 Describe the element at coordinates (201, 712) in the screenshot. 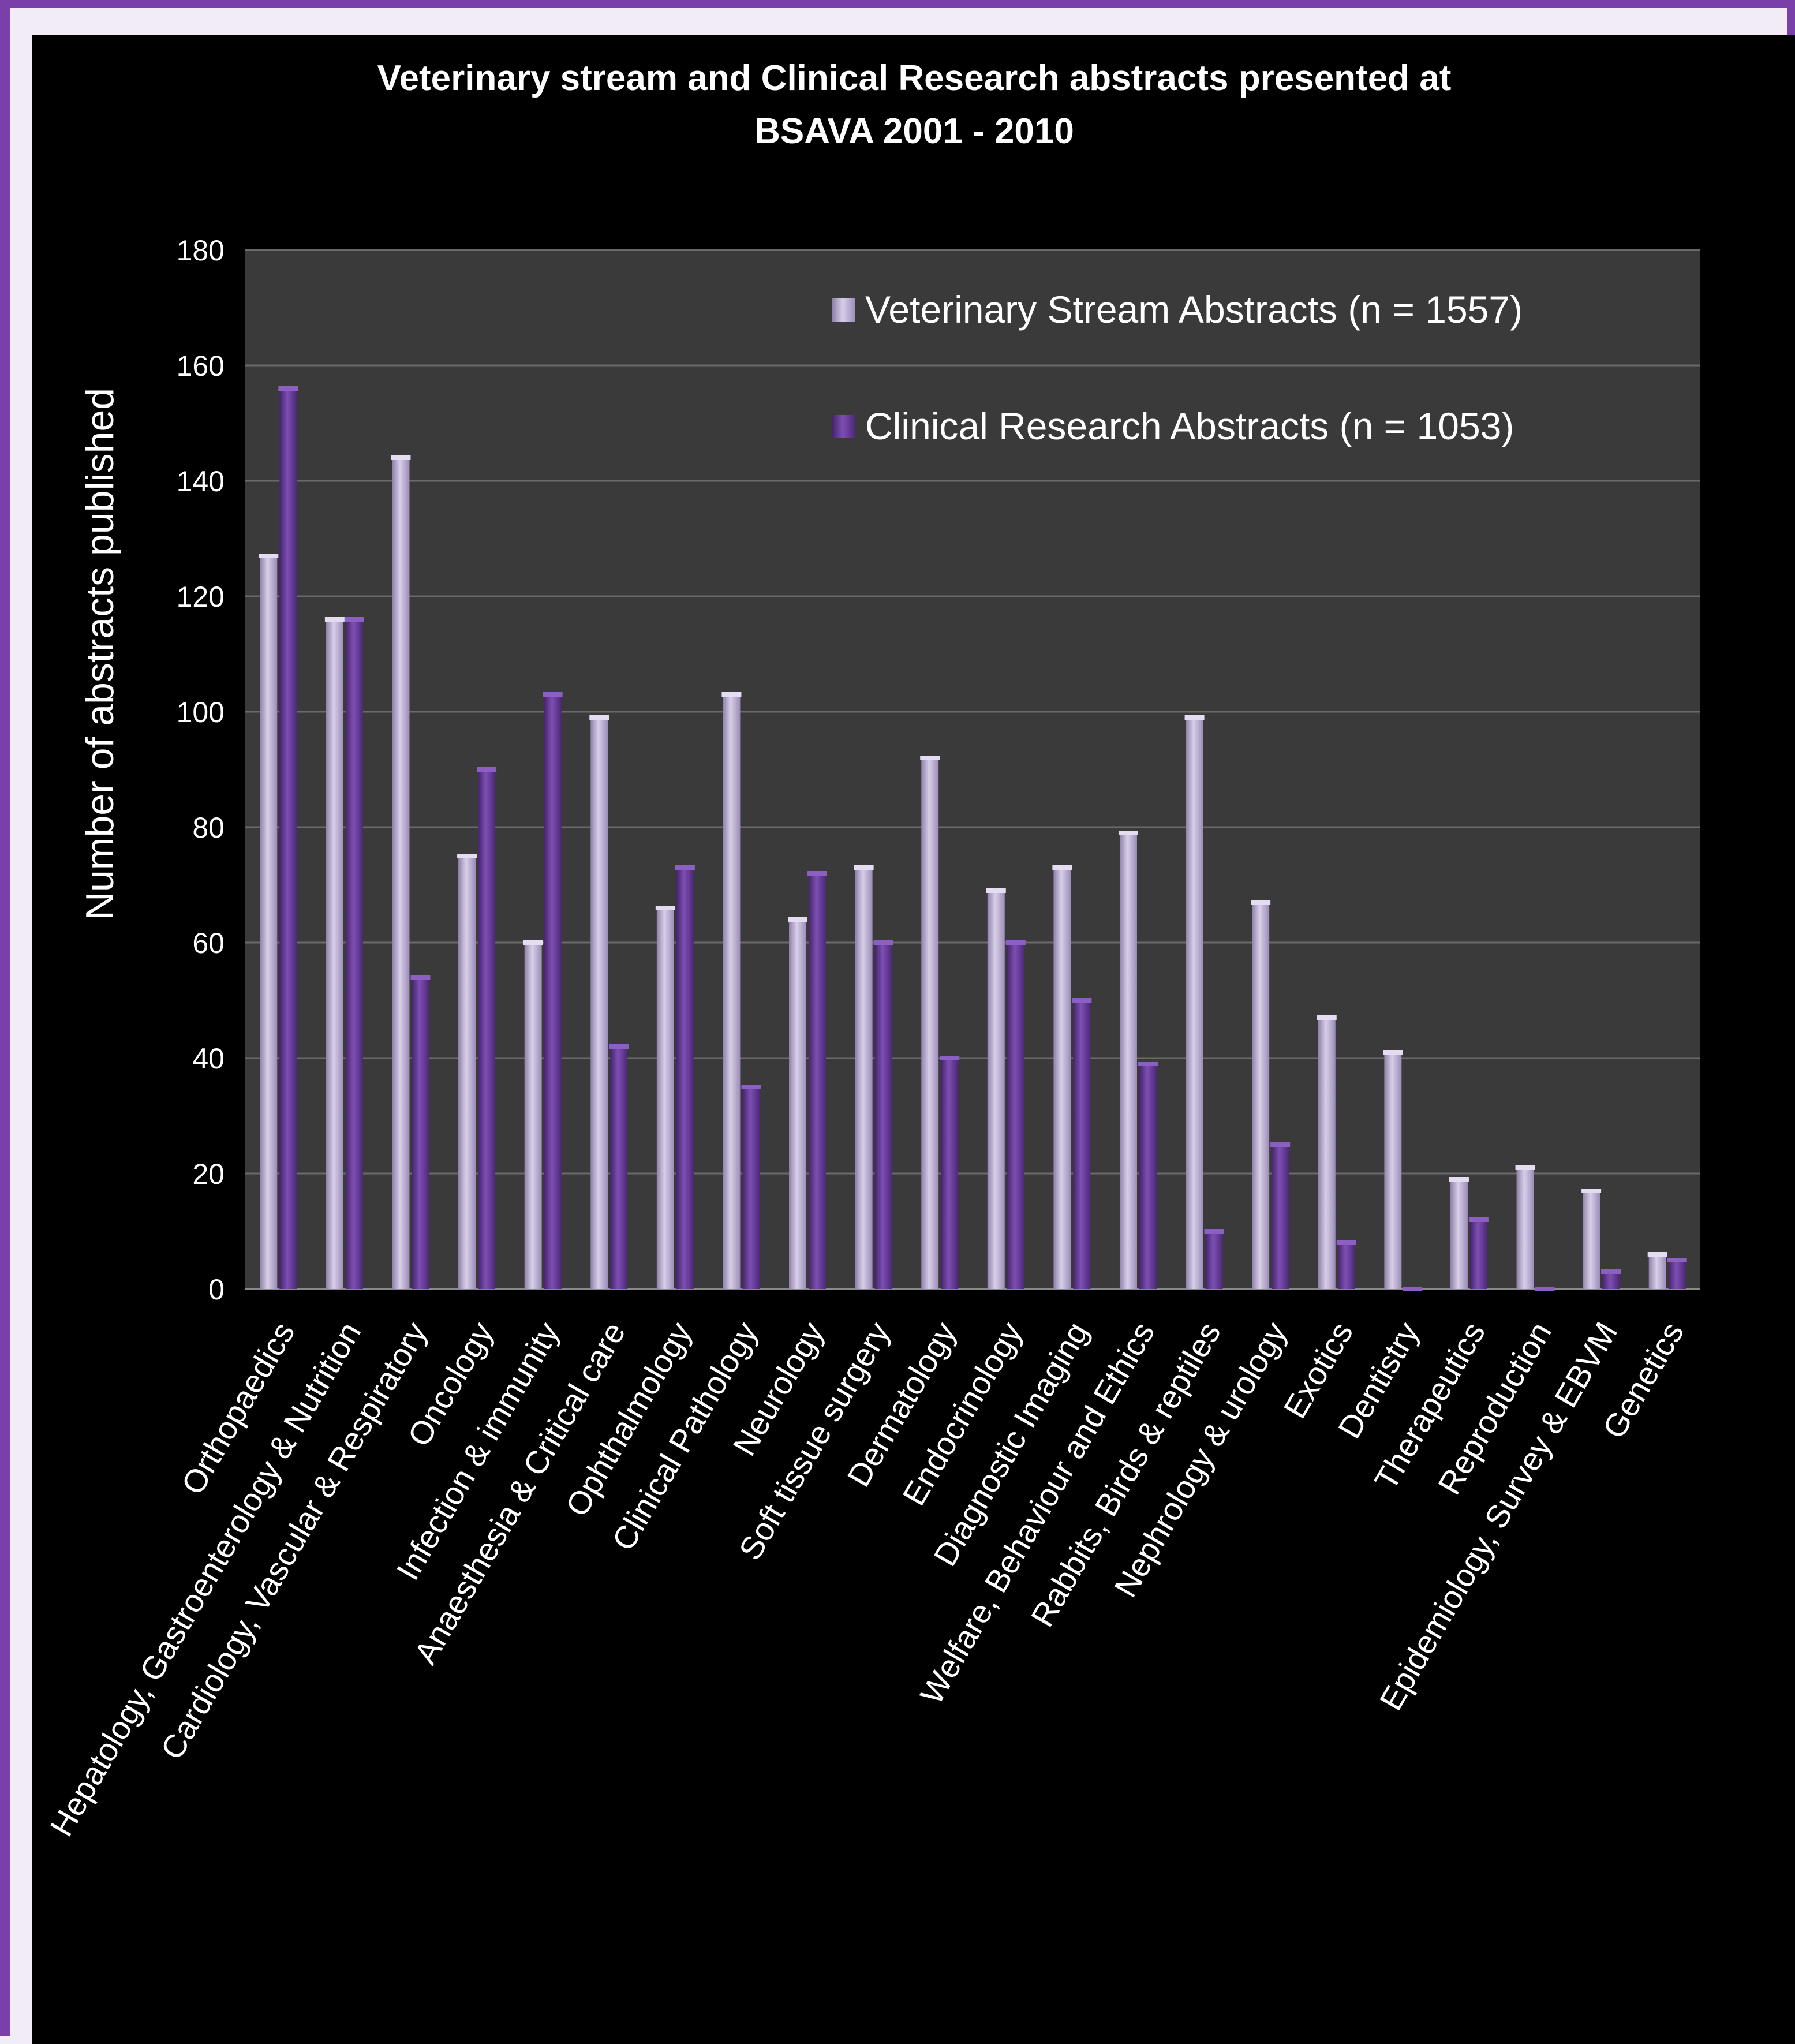

I see `y-tick-label: 100` at that location.